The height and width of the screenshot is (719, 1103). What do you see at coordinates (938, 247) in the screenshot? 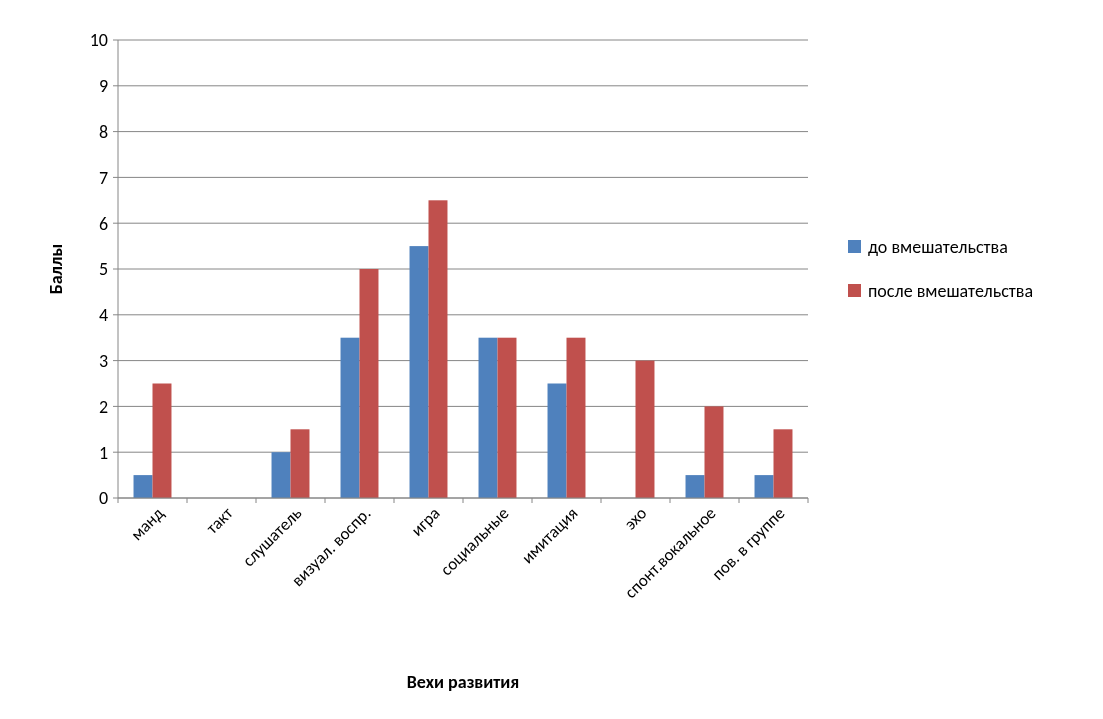
I see `legend-label: до вмешательства` at bounding box center [938, 247].